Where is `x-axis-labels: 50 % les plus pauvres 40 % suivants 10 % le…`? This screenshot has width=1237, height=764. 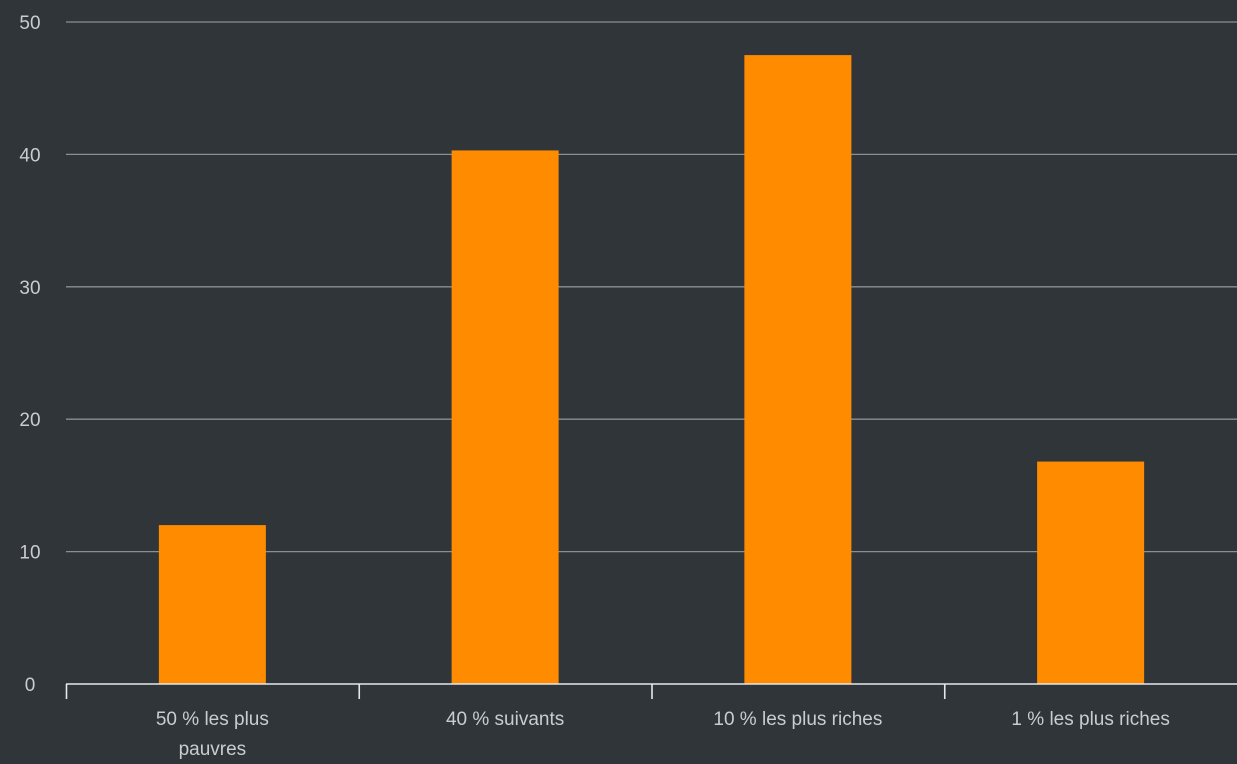 x-axis-labels: 50 % les plus pauvres 40 % suivants 10 % le… is located at coordinates (663, 734).